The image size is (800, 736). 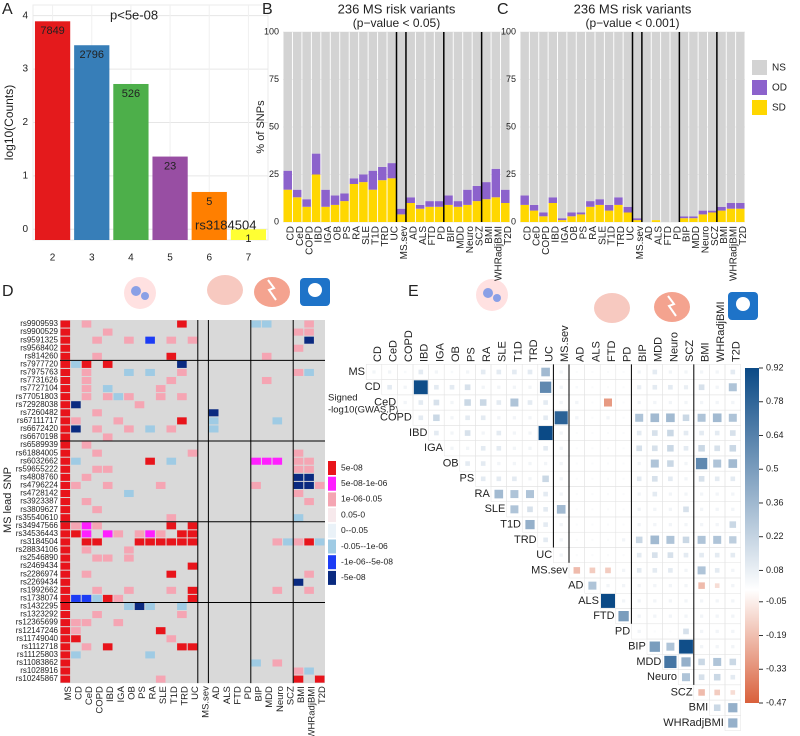 I want to click on column-label: RA, so click(x=487, y=354).